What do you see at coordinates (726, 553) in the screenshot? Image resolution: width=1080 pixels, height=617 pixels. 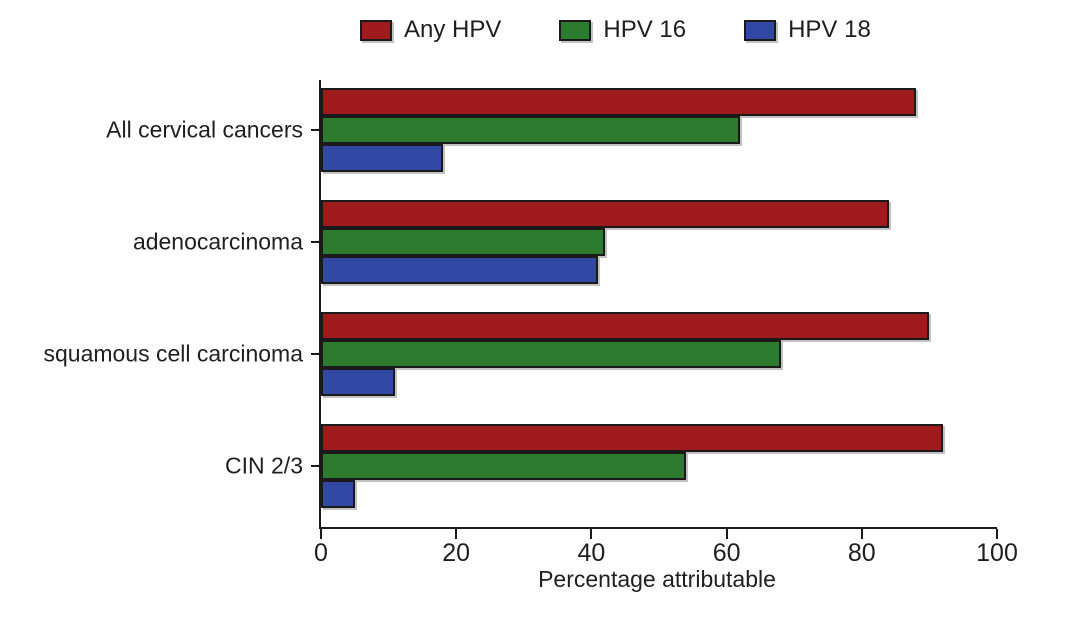 I see `x-tick-label-60: 60` at bounding box center [726, 553].